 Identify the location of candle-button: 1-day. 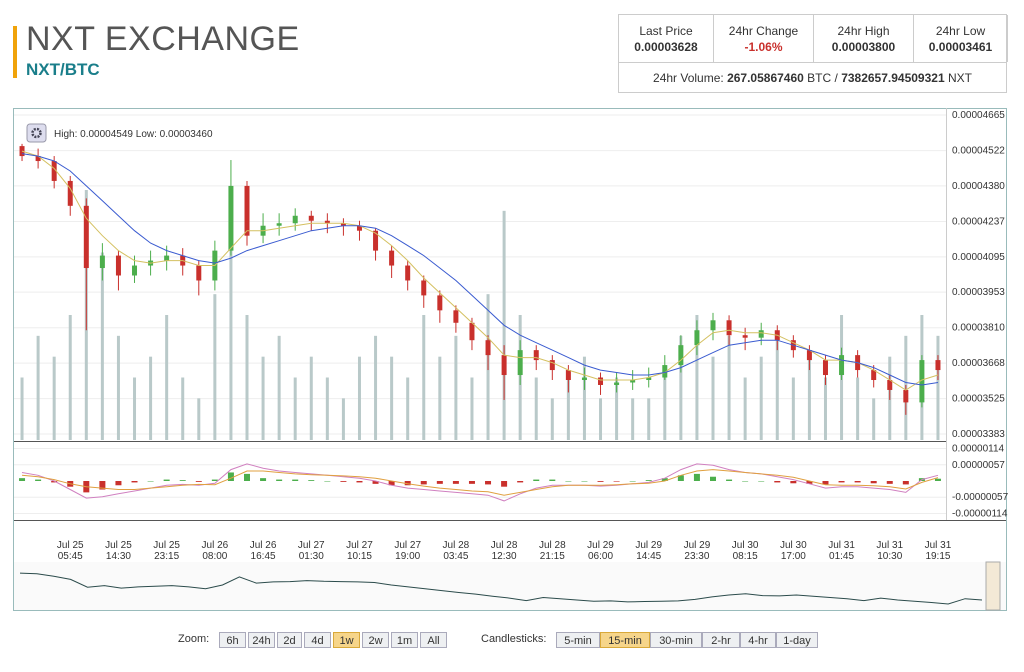
(797, 640).